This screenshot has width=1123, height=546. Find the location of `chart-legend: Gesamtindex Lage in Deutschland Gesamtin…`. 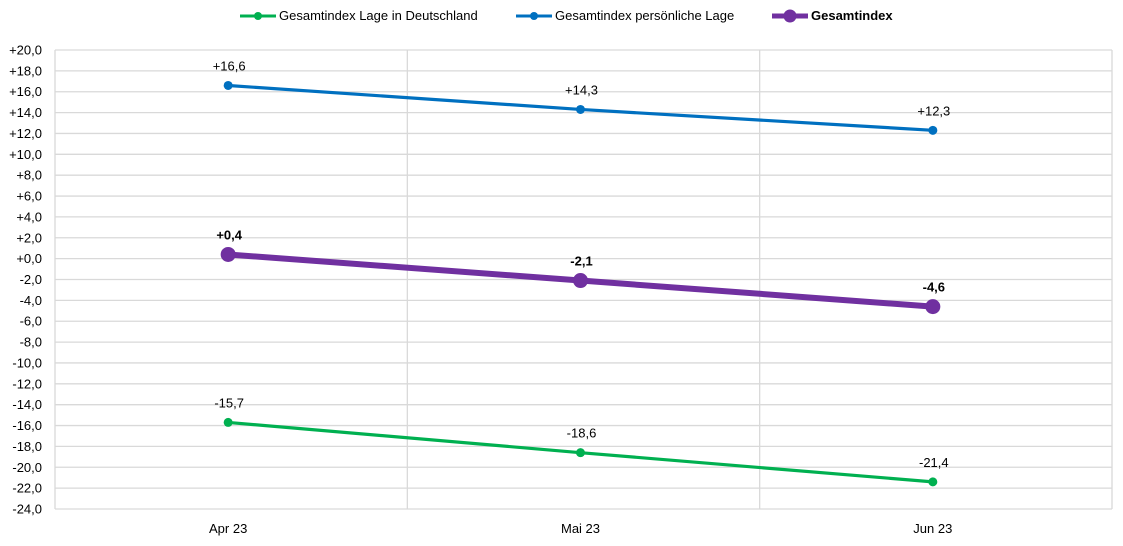

chart-legend: Gesamtindex Lage in Deutschland Gesamtin… is located at coordinates (561, 18).